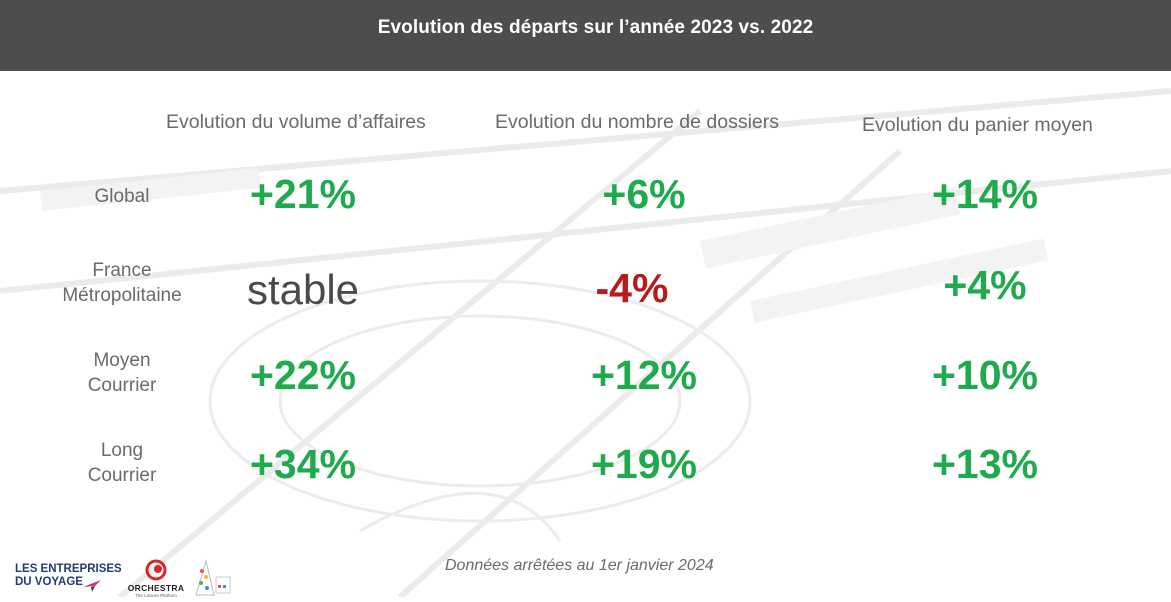 The width and height of the screenshot is (1171, 602). I want to click on partner-logo, so click(212, 577).